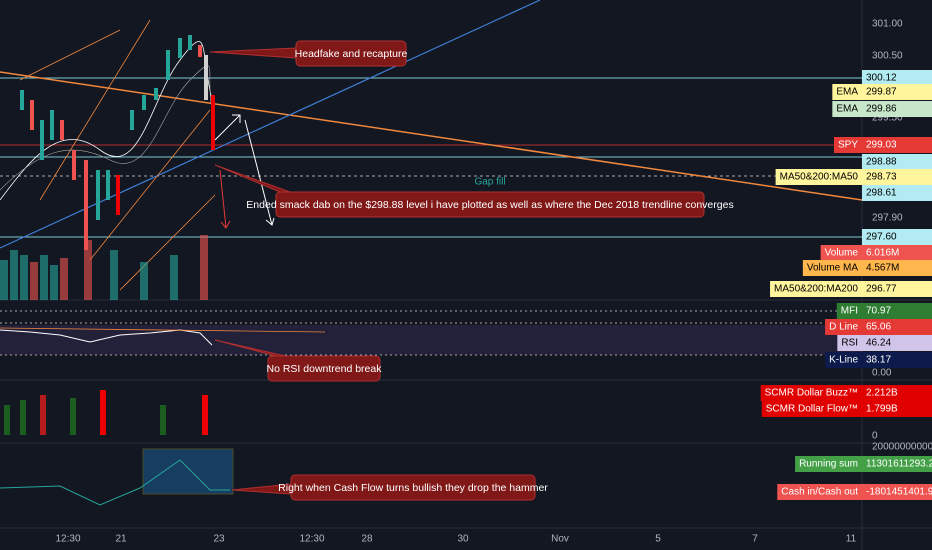  I want to click on down-arrow, so click(225, 199).